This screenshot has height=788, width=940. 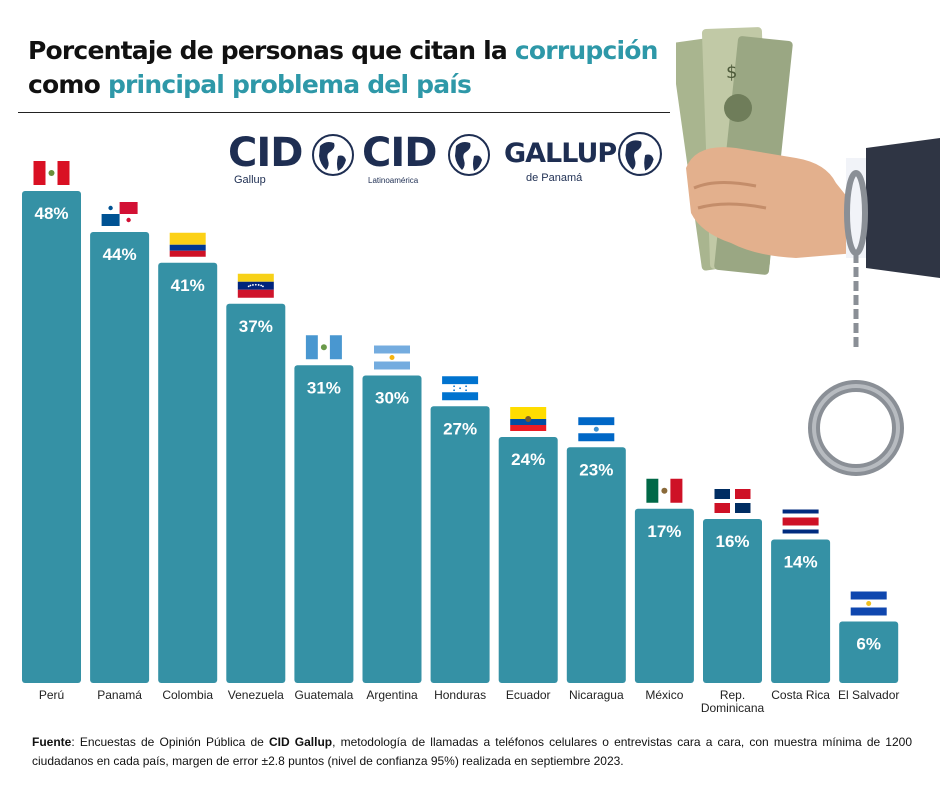 What do you see at coordinates (51, 213) in the screenshot?
I see `bar-value-label: 48%` at bounding box center [51, 213].